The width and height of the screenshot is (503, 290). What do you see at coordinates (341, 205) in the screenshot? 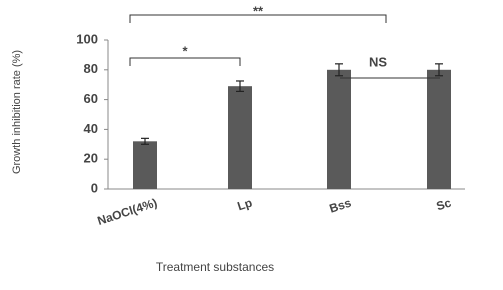
I see `x-tick-label: Bss` at bounding box center [341, 205].